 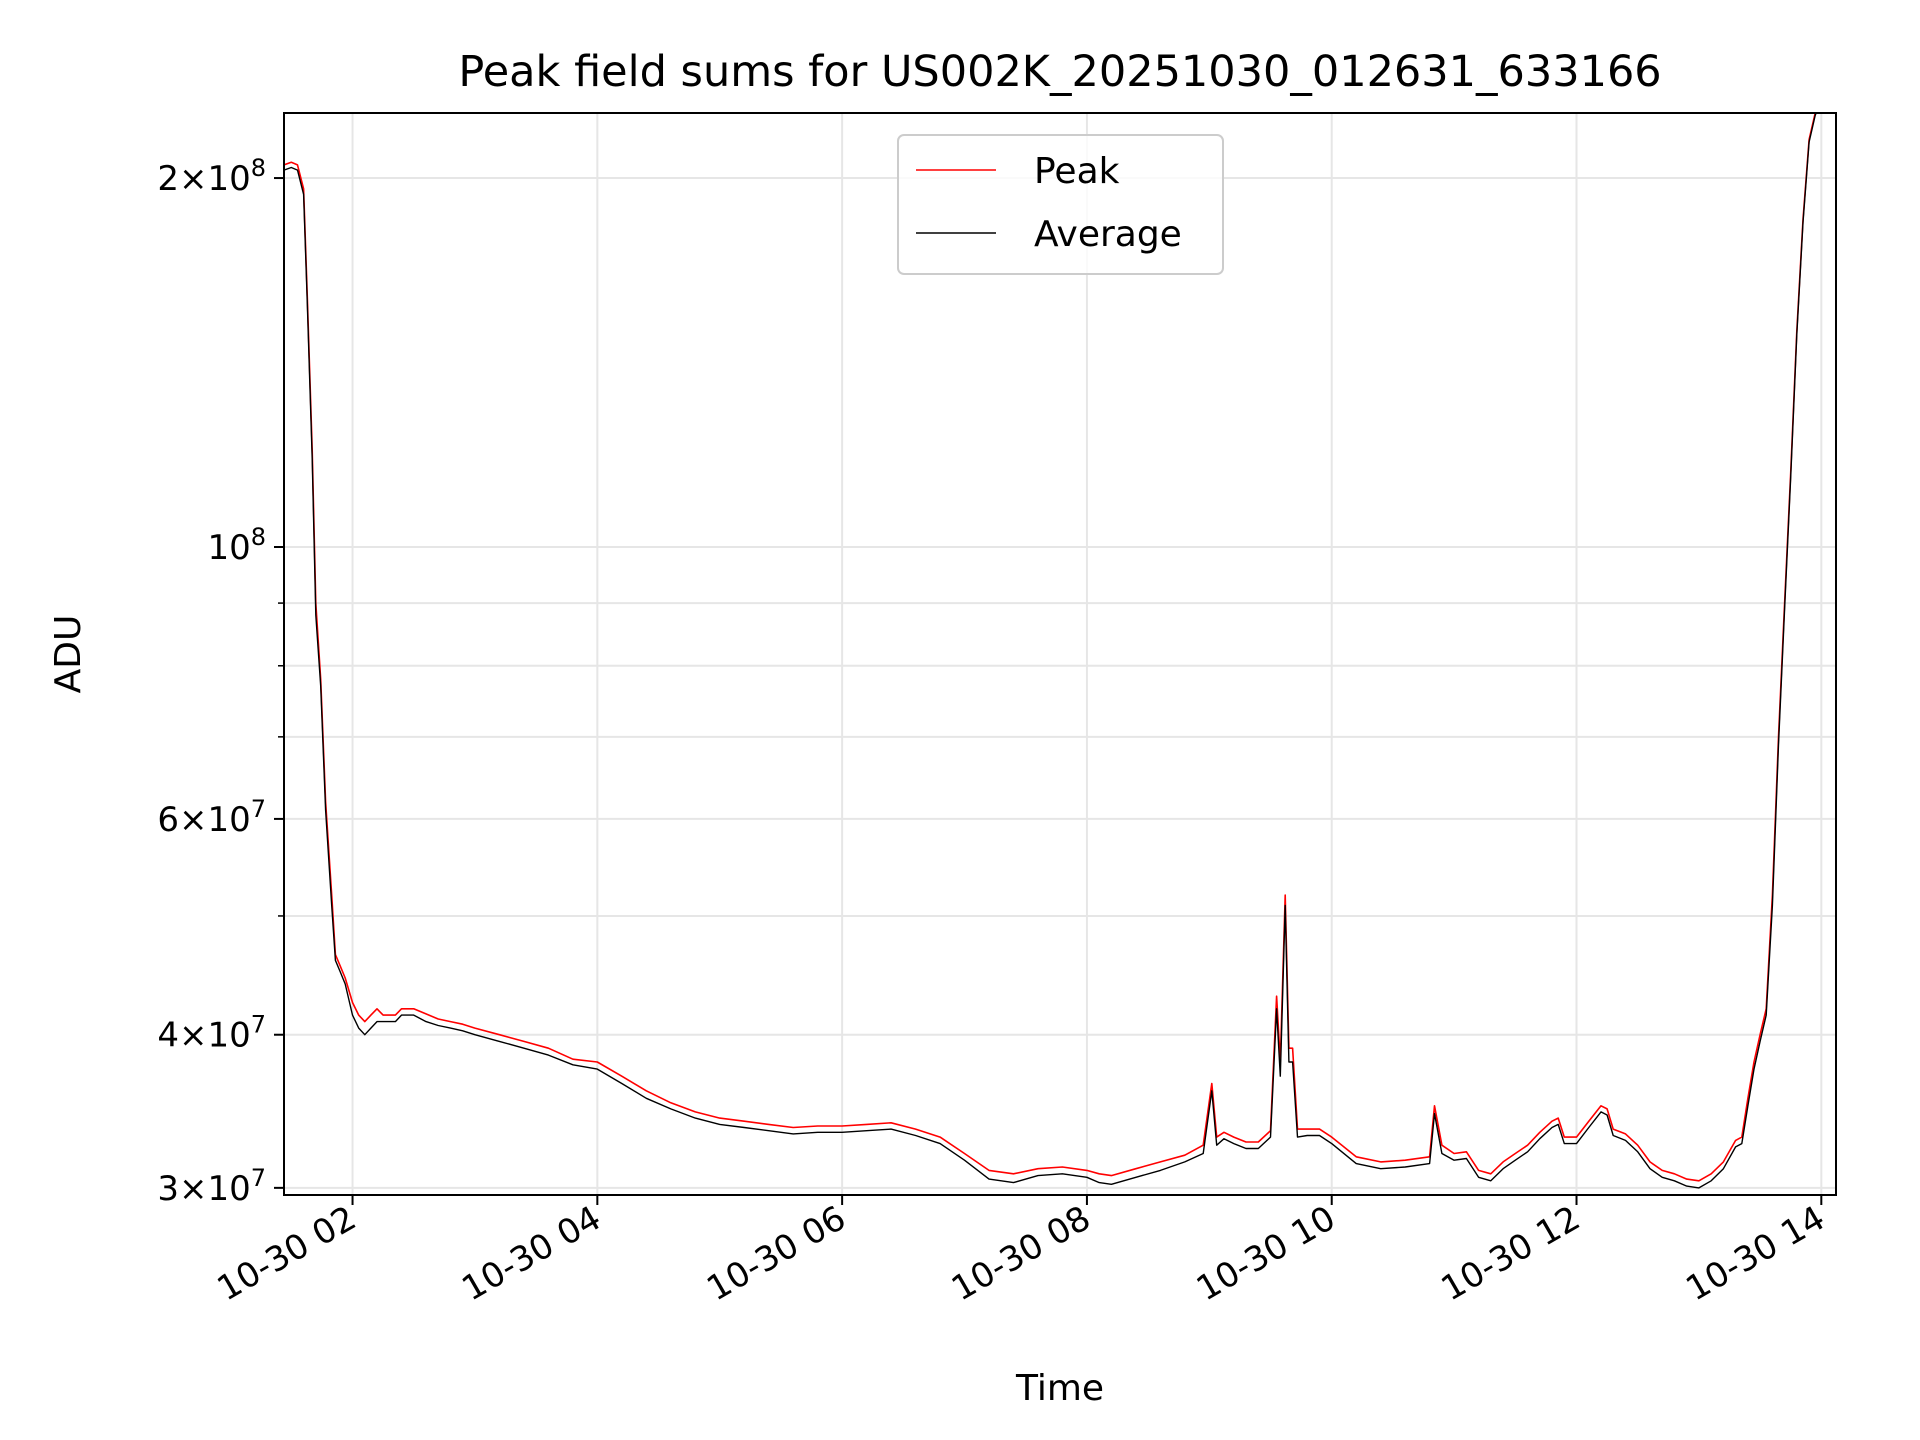 I want to click on legend: Peak Average, so click(x=1060, y=204).